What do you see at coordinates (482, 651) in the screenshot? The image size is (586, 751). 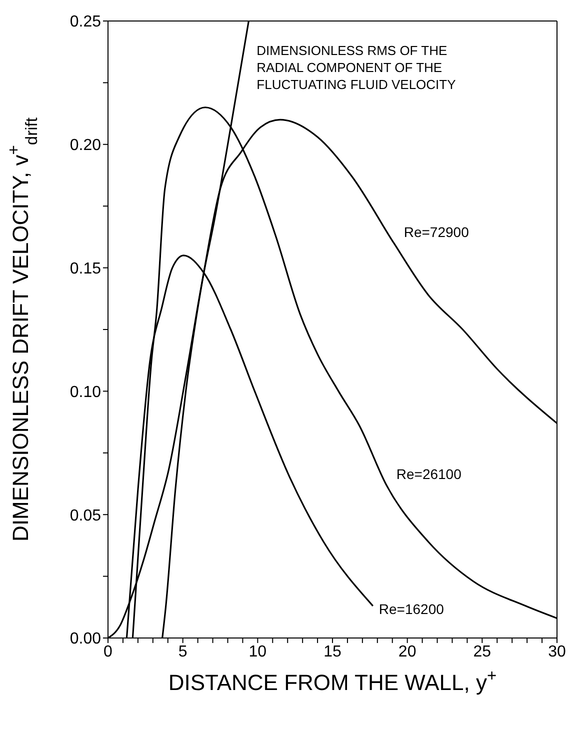 I see `x-tick-label: 25` at bounding box center [482, 651].